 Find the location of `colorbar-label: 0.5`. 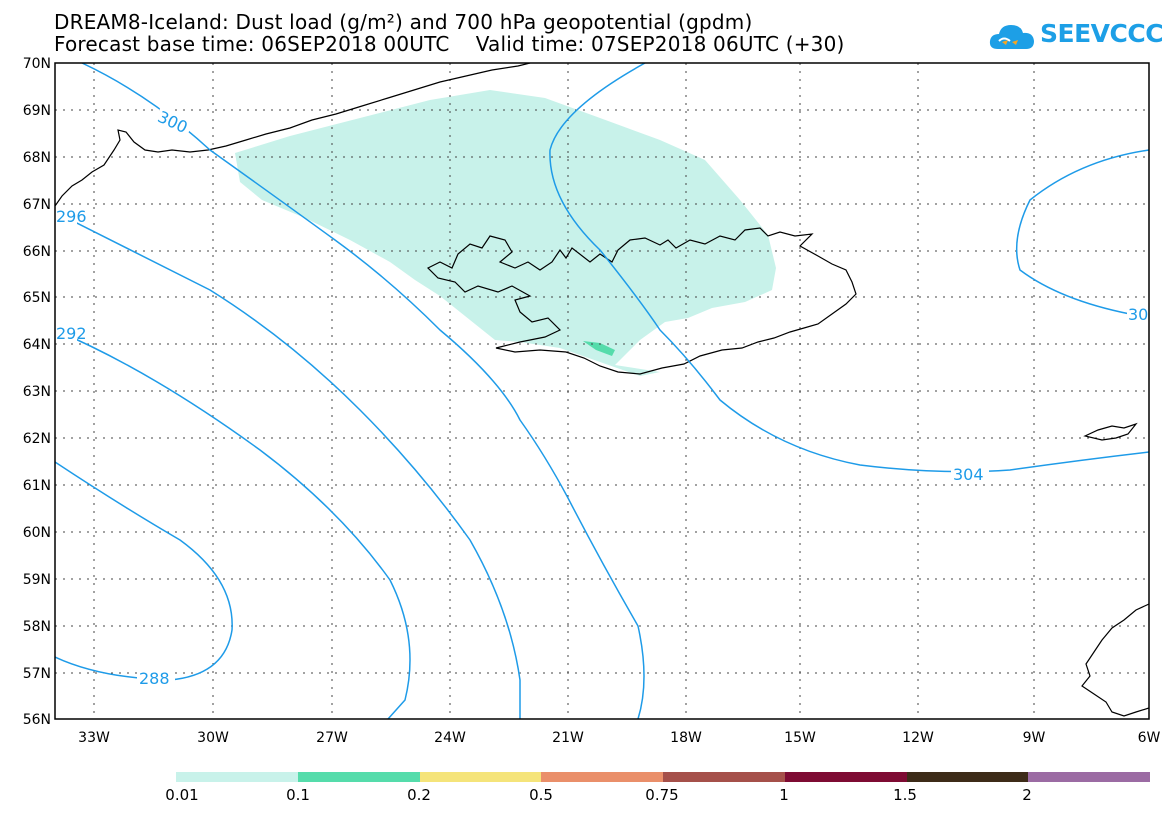

colorbar-label: 0.5 is located at coordinates (541, 795).